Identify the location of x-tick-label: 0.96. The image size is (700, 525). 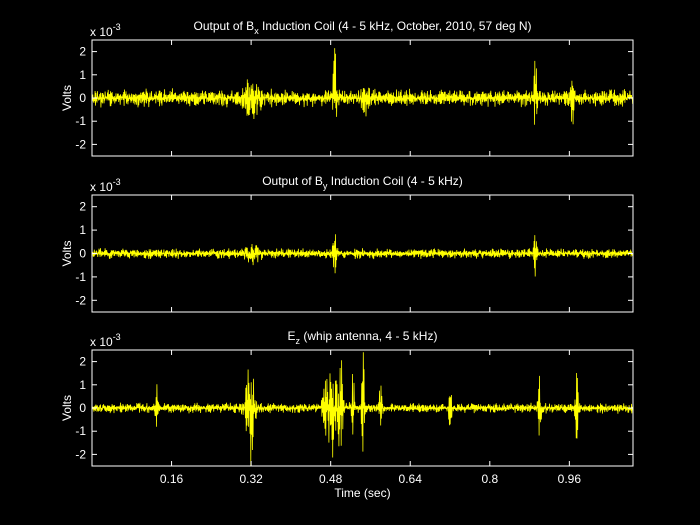
(570, 479).